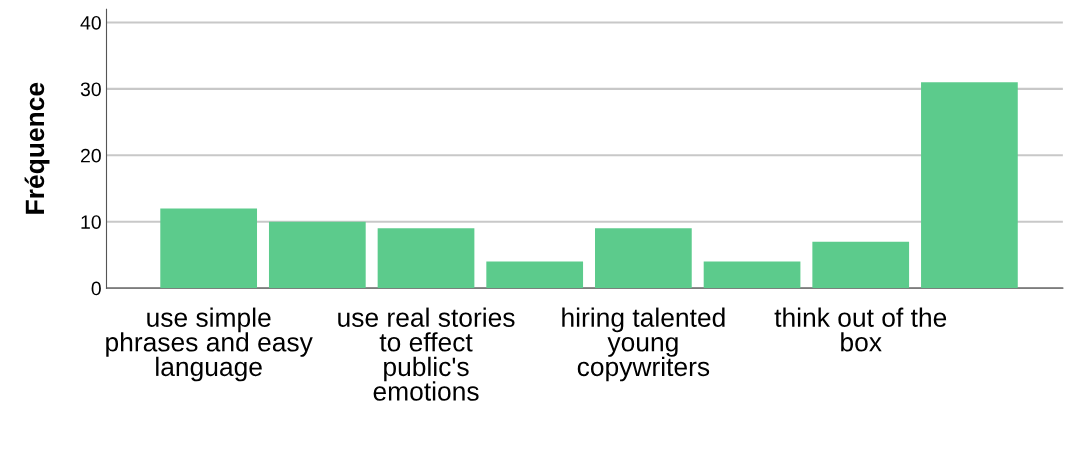 This screenshot has height=461, width=1065. What do you see at coordinates (860, 329) in the screenshot?
I see `x-tick-label: think out of the box` at bounding box center [860, 329].